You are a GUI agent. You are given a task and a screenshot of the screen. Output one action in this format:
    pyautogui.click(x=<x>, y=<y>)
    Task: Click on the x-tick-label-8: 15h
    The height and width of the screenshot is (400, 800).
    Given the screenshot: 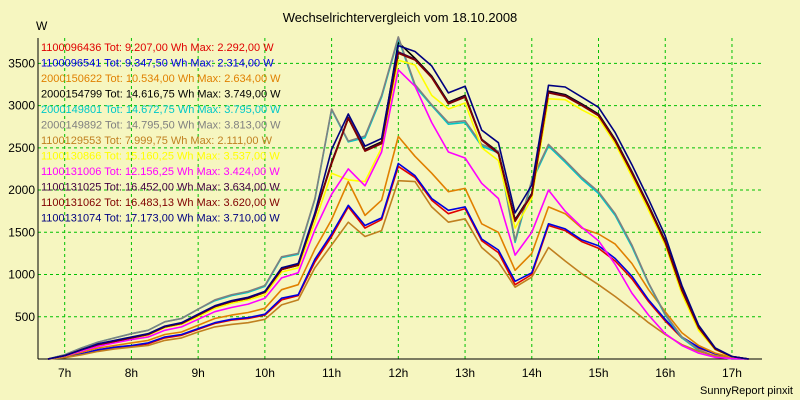 What is the action you would take?
    pyautogui.click(x=599, y=373)
    